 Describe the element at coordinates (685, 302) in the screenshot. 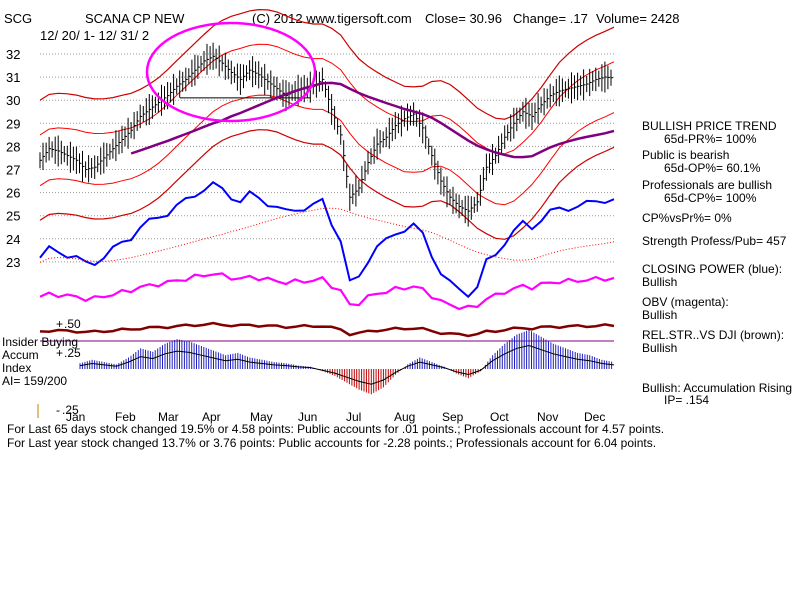

I see `obv-label: OBV (magenta):` at that location.